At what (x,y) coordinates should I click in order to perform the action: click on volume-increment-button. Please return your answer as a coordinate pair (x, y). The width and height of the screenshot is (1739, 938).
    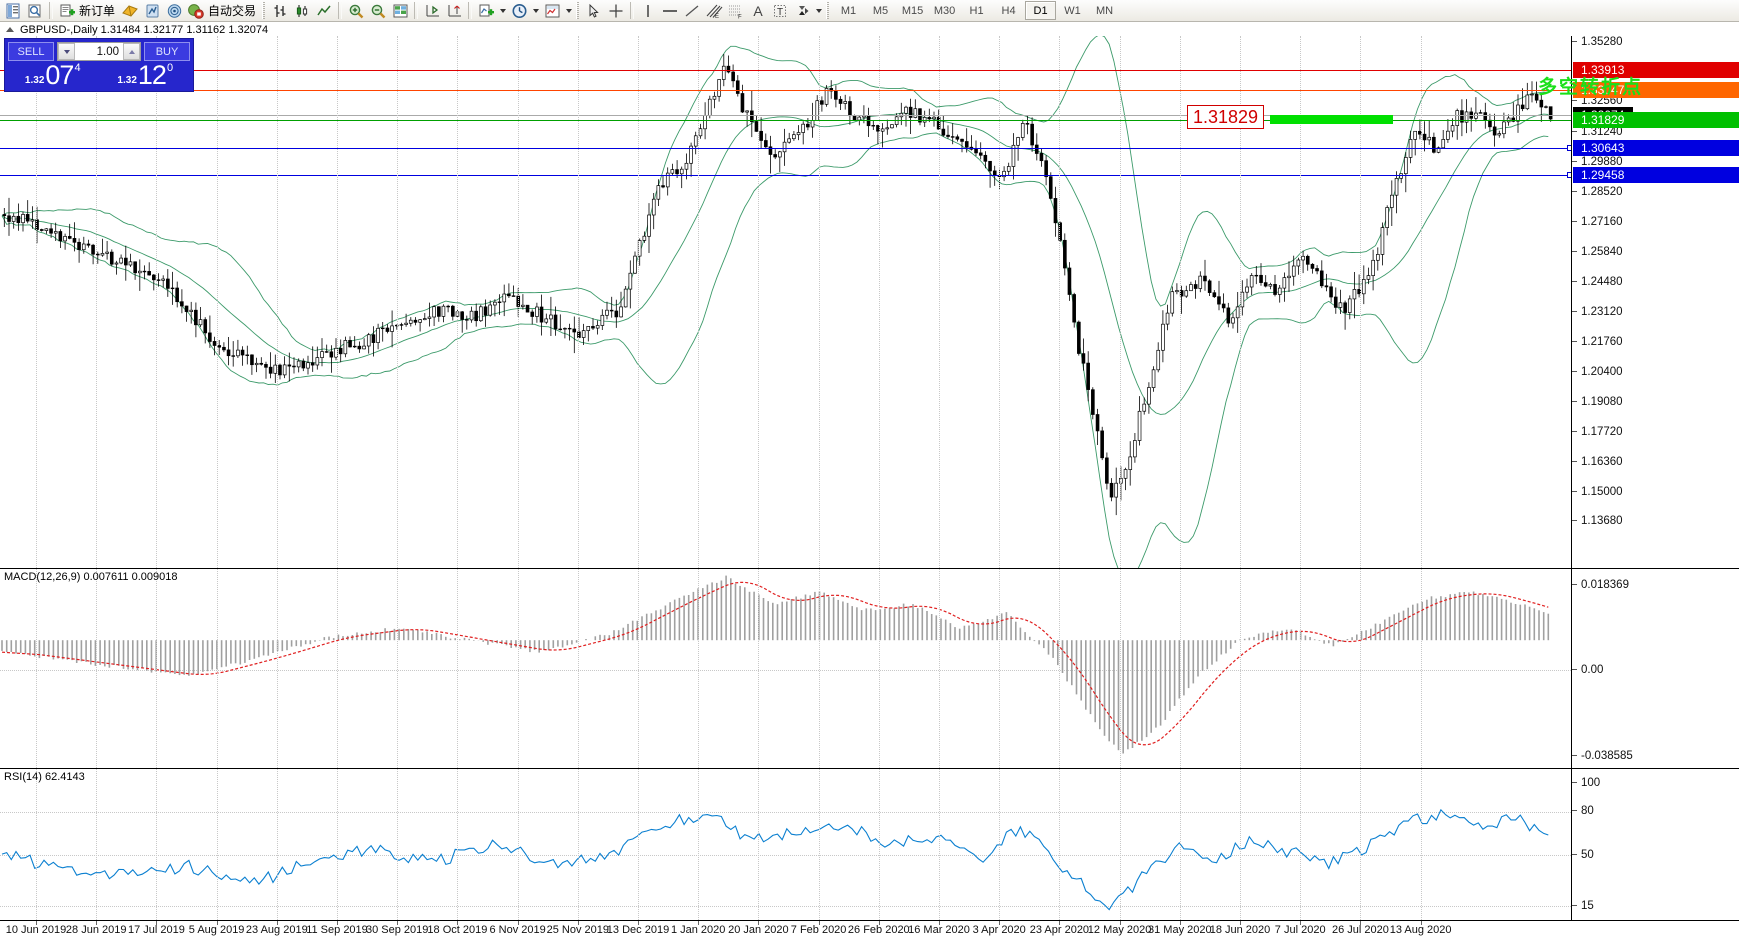
    Looking at the image, I should click on (131, 51).